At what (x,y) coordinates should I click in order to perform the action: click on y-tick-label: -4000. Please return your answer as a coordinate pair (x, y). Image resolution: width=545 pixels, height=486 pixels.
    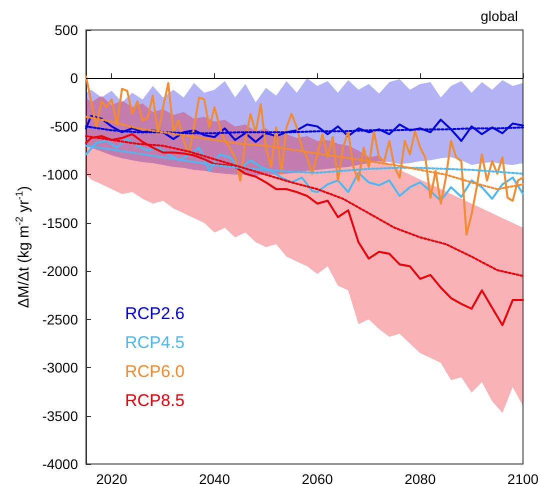
    Looking at the image, I should click on (60, 464).